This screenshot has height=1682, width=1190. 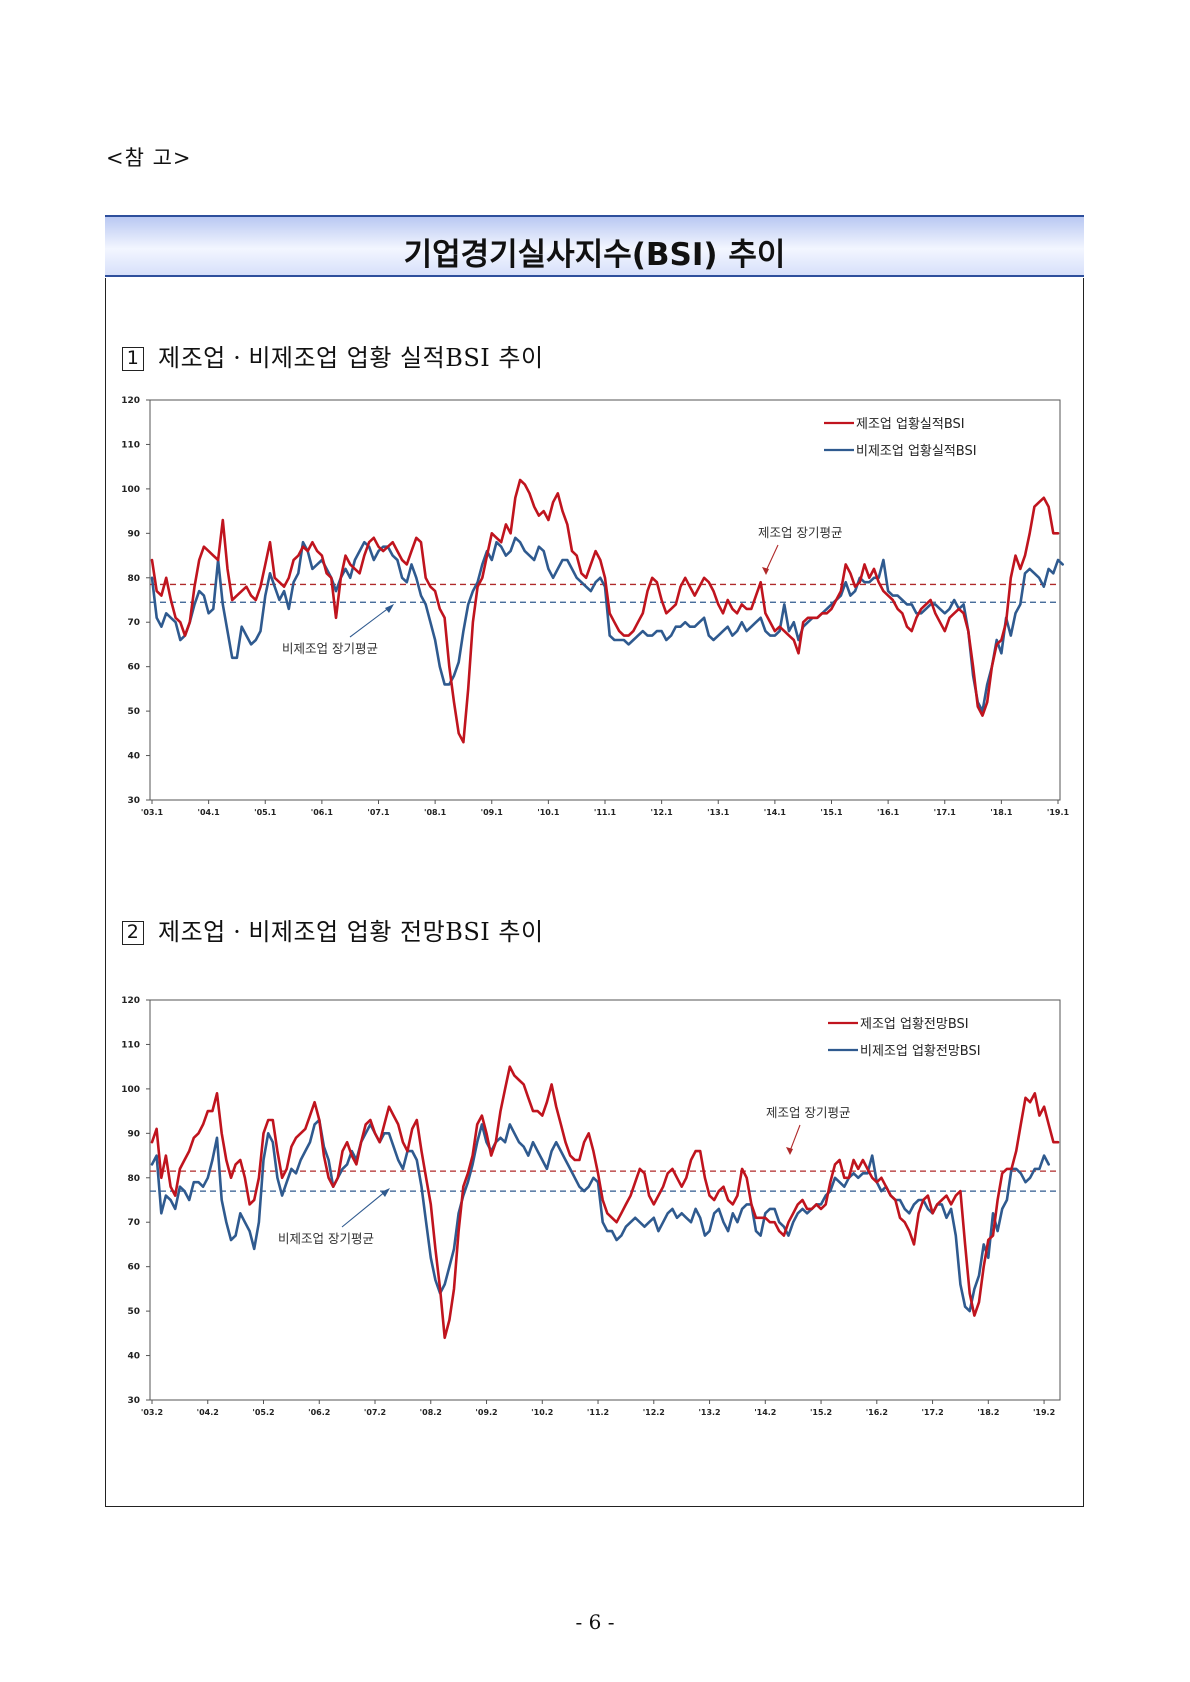 What do you see at coordinates (765, 1412) in the screenshot?
I see `x-tick-label: '14.2` at bounding box center [765, 1412].